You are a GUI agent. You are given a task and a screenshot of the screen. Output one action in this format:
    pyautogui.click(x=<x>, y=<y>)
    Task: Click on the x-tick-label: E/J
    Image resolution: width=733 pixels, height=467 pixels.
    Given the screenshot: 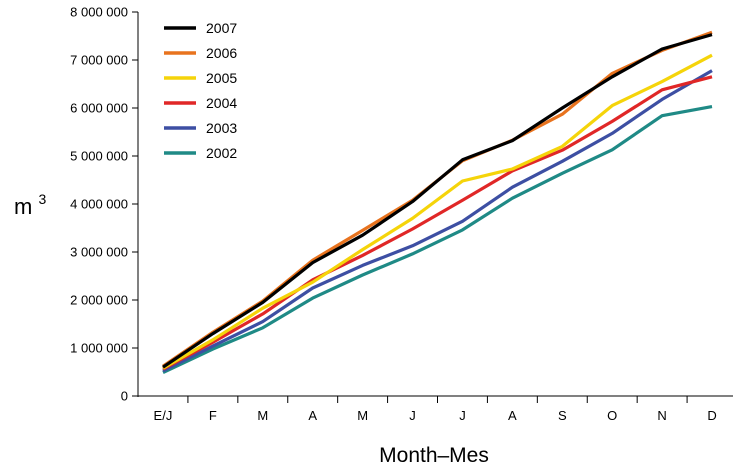 What is the action you would take?
    pyautogui.click(x=163, y=415)
    